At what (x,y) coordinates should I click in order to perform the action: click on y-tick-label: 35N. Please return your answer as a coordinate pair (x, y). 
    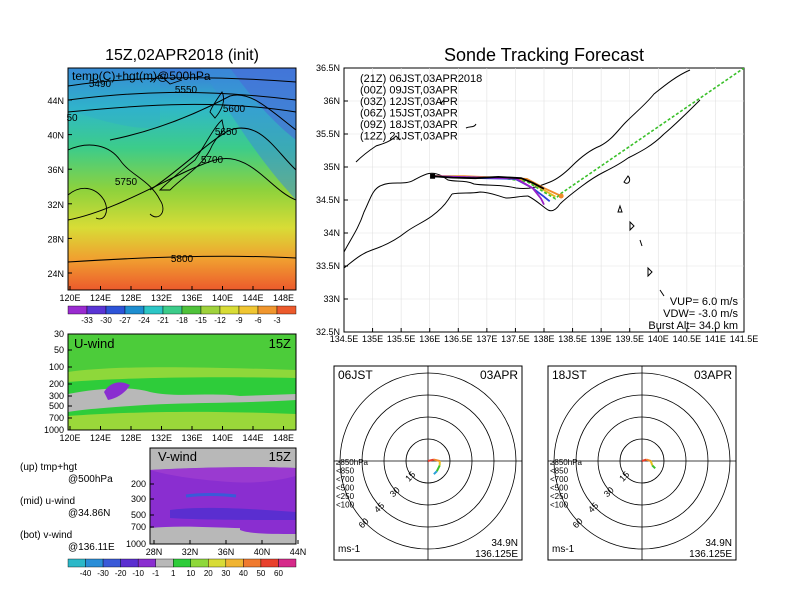
    Looking at the image, I should click on (331, 167).